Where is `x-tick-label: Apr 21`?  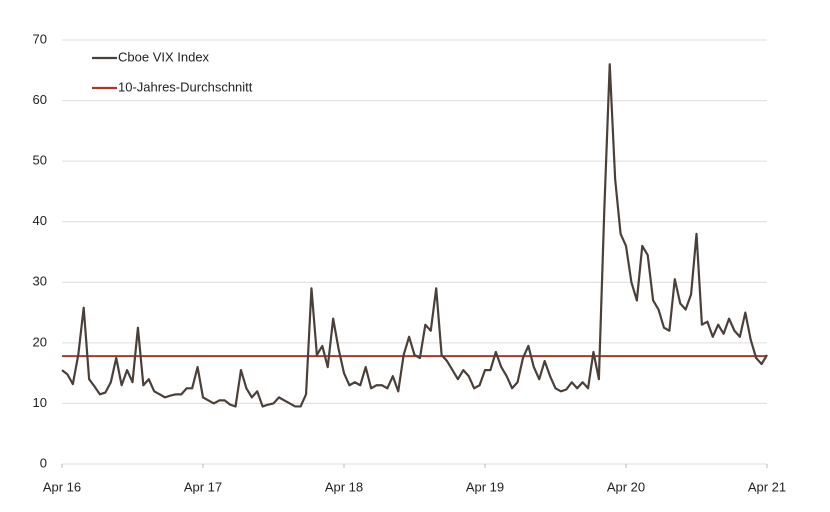 x-tick-label: Apr 21 is located at coordinates (767, 486).